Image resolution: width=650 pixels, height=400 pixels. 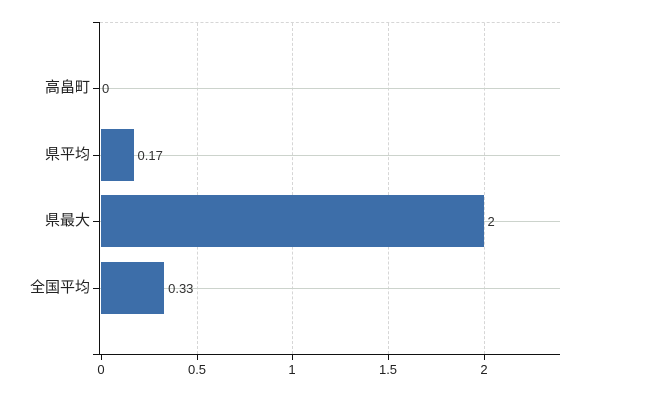 I want to click on plot-top-border, so click(x=330, y=22).